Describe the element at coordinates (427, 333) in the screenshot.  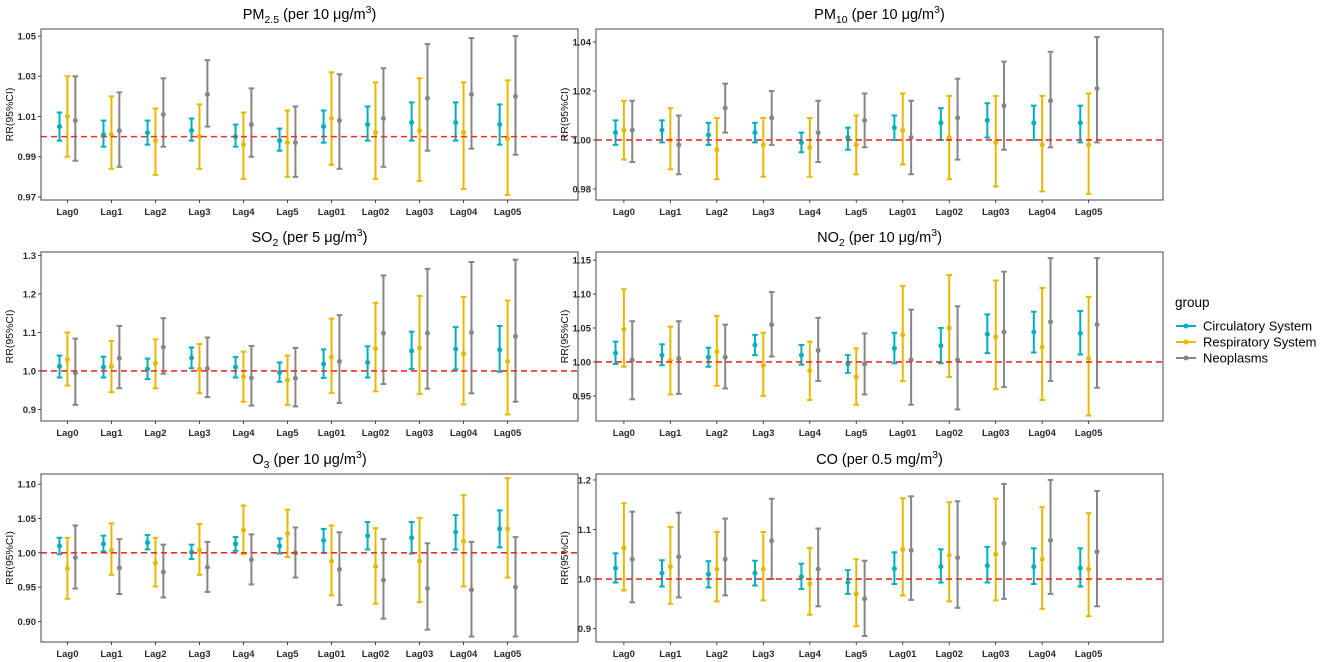
I see `so2-neoplasms-lag03-estimate-point` at that location.